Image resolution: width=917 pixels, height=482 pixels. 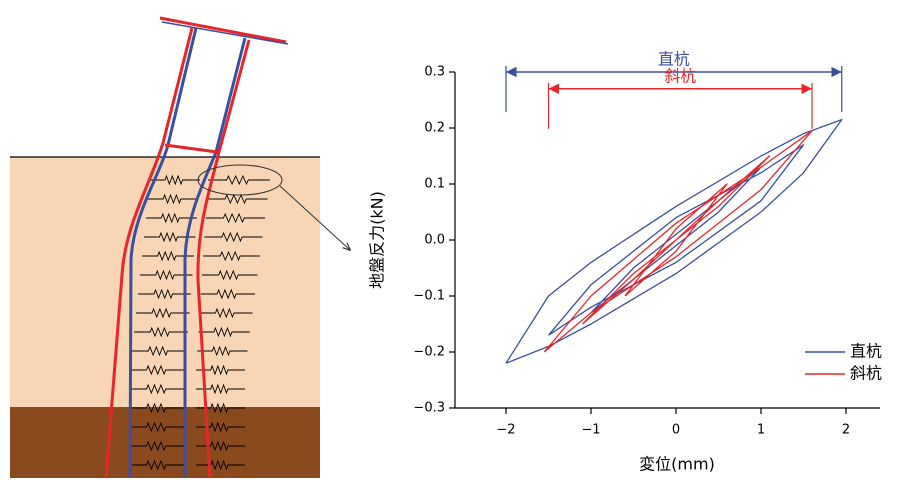 I want to click on springs, so click(x=200, y=322).